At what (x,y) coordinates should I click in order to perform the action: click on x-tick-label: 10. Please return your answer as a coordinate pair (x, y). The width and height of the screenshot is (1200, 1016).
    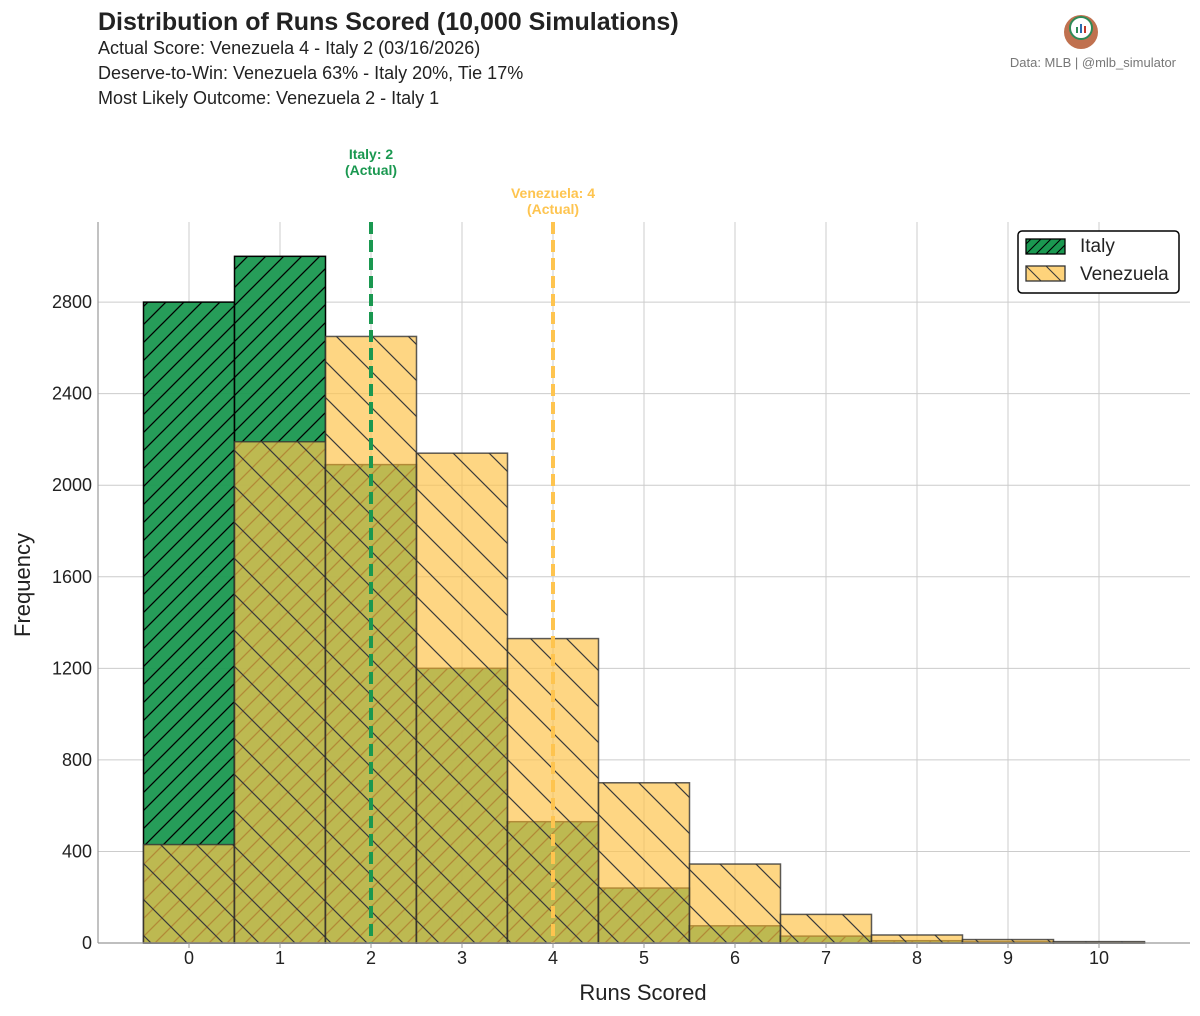
    Looking at the image, I should click on (1099, 958).